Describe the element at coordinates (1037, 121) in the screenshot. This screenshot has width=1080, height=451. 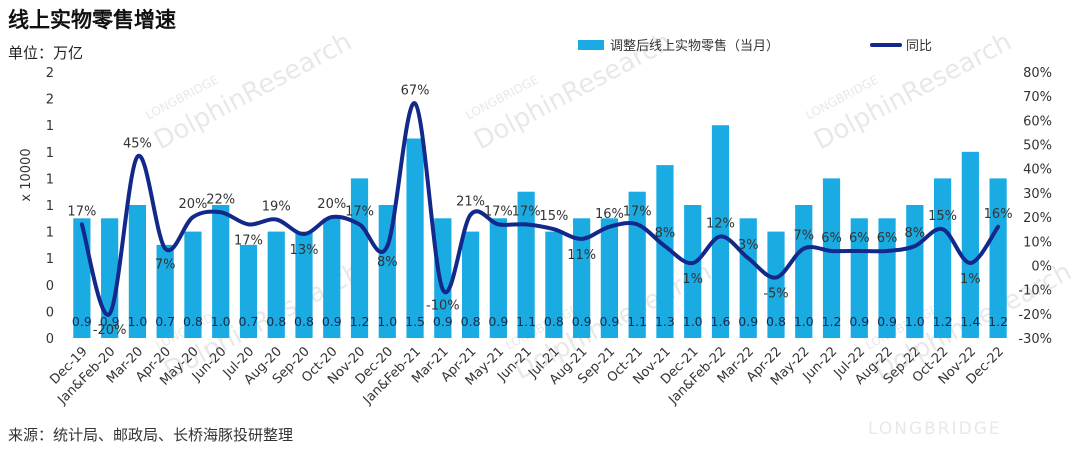
I see `y-right-tick-label: 60%` at that location.